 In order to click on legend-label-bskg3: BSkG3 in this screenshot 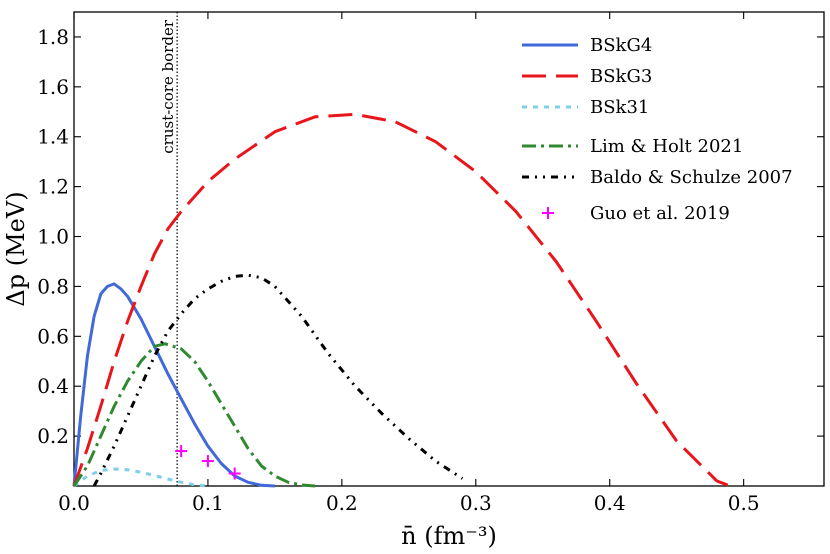, I will do `click(621, 76)`.